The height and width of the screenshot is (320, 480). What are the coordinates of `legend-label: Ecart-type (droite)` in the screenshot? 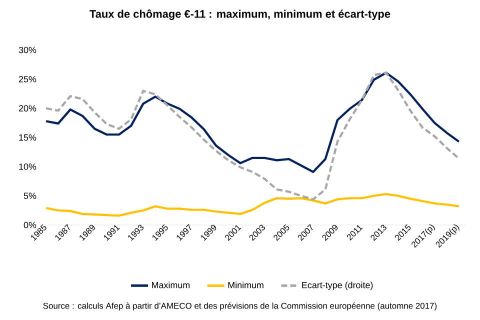 It's located at (337, 286).